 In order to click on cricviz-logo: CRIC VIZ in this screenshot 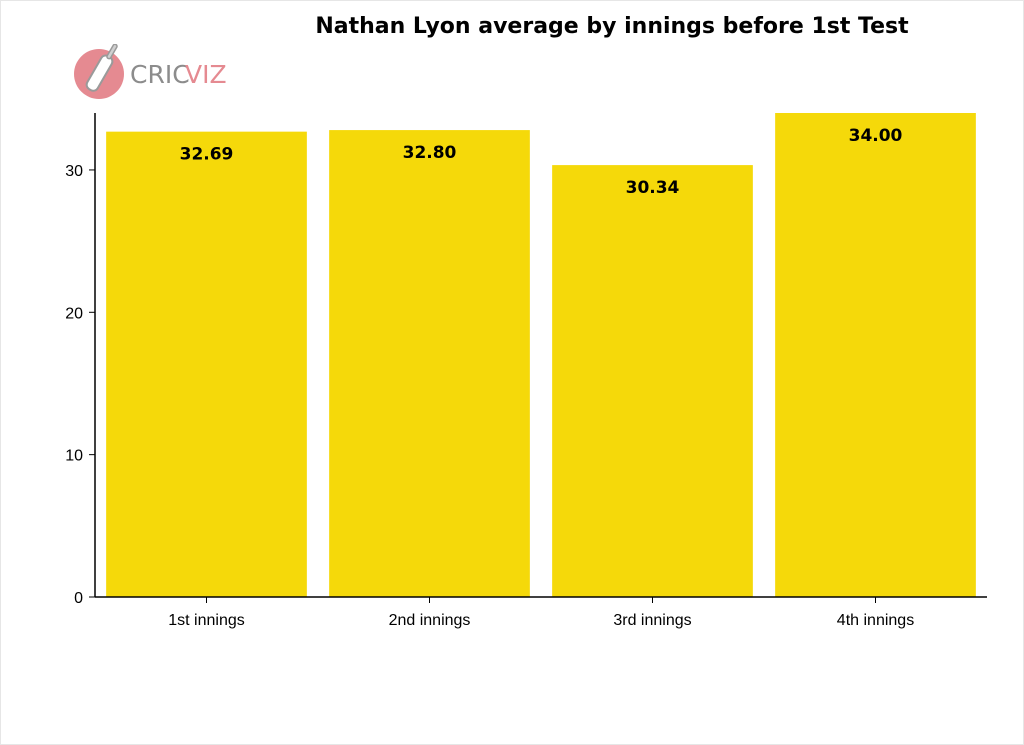, I will do `click(150, 71)`.